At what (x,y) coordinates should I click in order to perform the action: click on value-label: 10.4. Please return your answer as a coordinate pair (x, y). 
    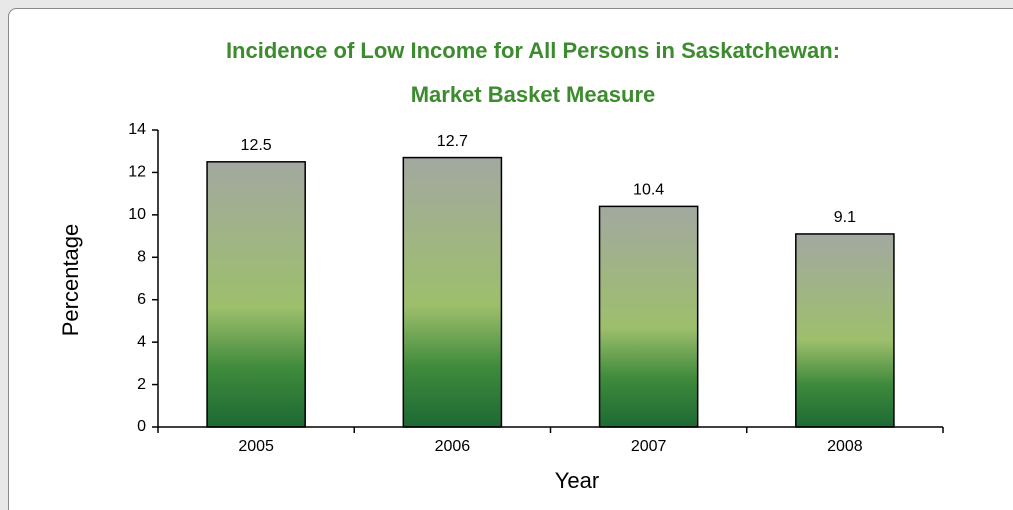
    Looking at the image, I should click on (648, 190).